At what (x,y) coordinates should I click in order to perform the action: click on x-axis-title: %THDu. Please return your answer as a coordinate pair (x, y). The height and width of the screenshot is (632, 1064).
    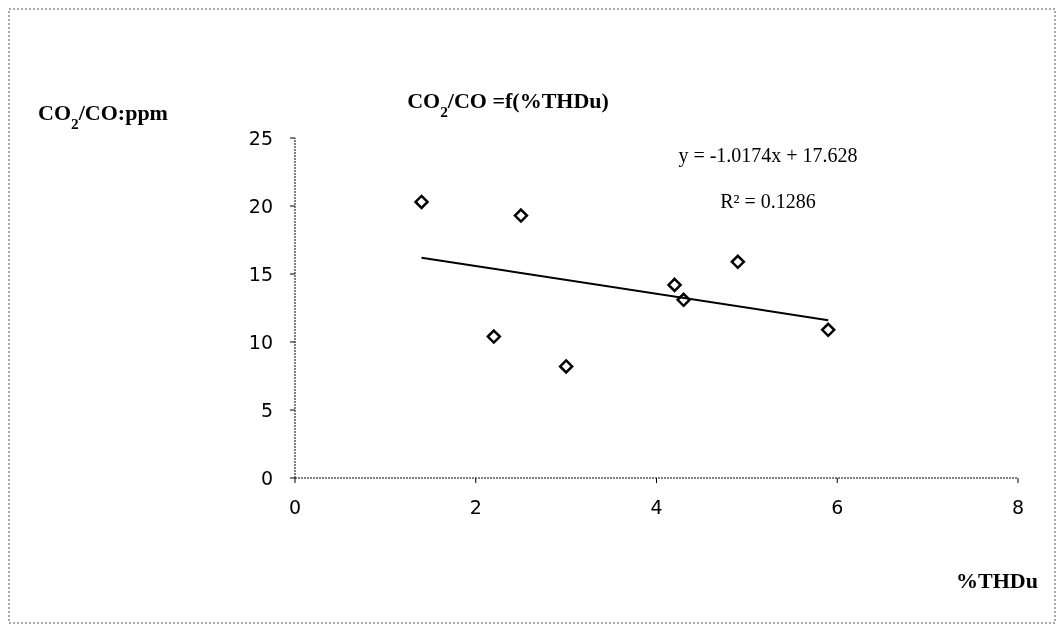
    Looking at the image, I should click on (997, 580).